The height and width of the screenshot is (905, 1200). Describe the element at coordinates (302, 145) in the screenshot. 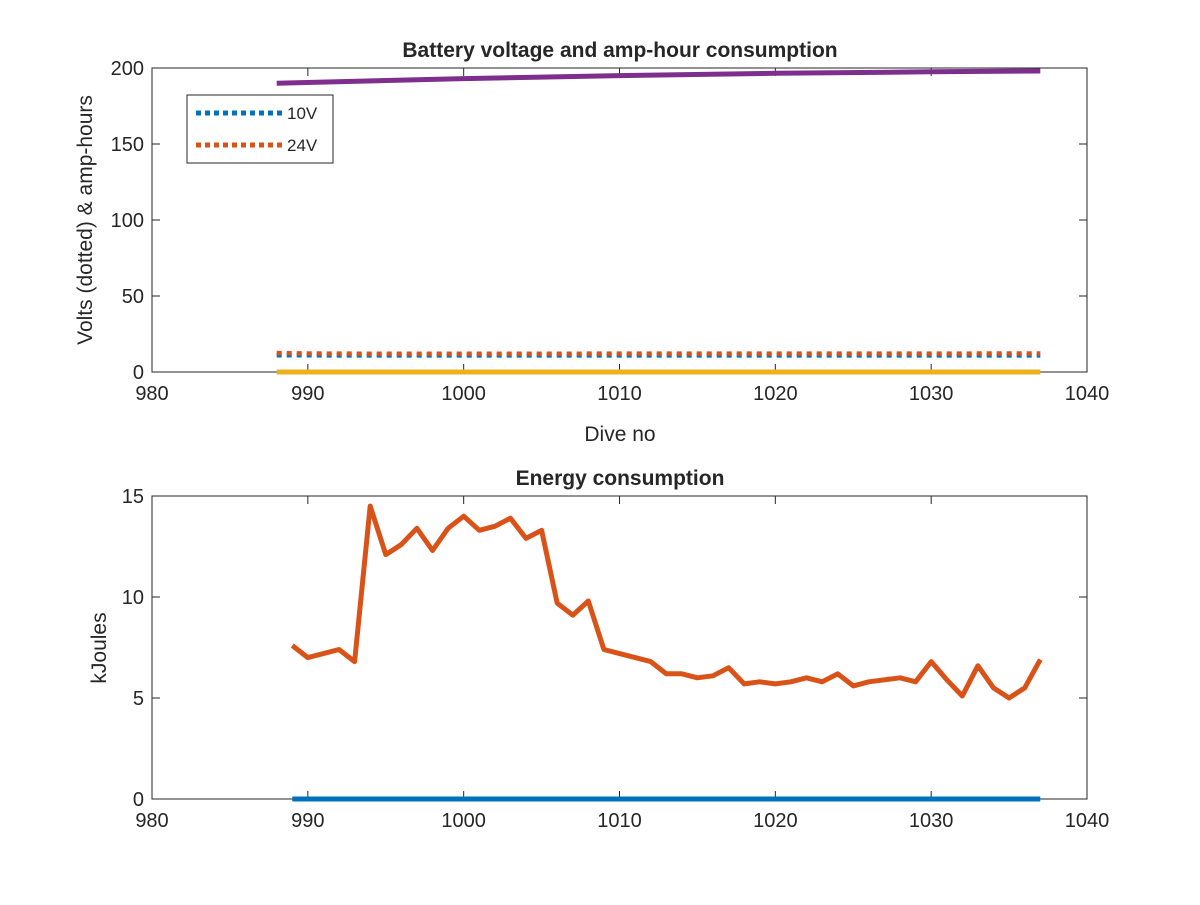

I see `legend-label-24v: 24V` at that location.